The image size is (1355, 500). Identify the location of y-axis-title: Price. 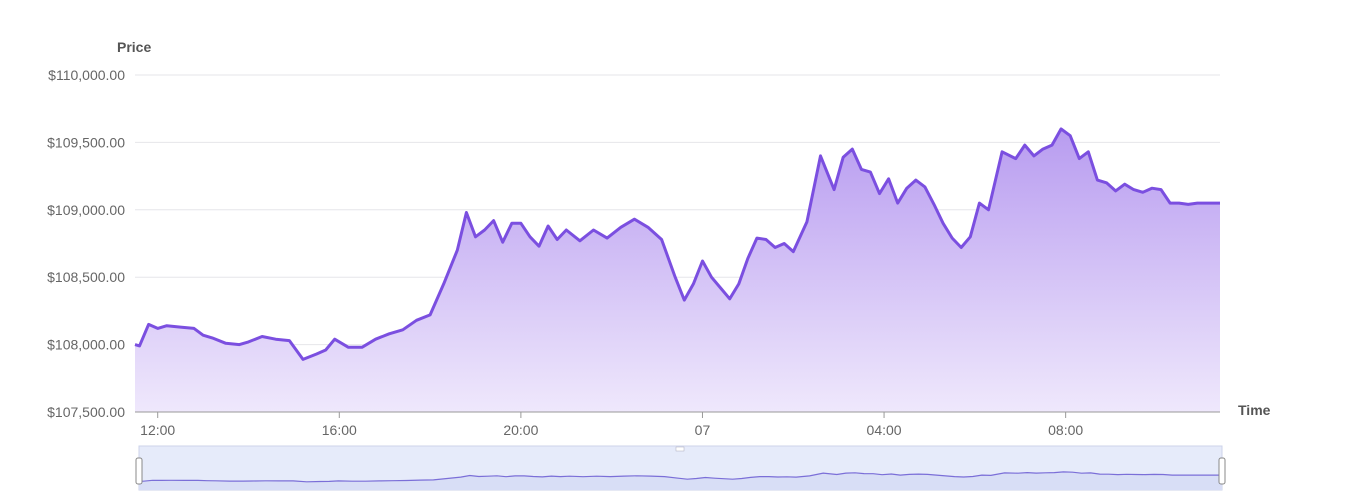
(134, 47).